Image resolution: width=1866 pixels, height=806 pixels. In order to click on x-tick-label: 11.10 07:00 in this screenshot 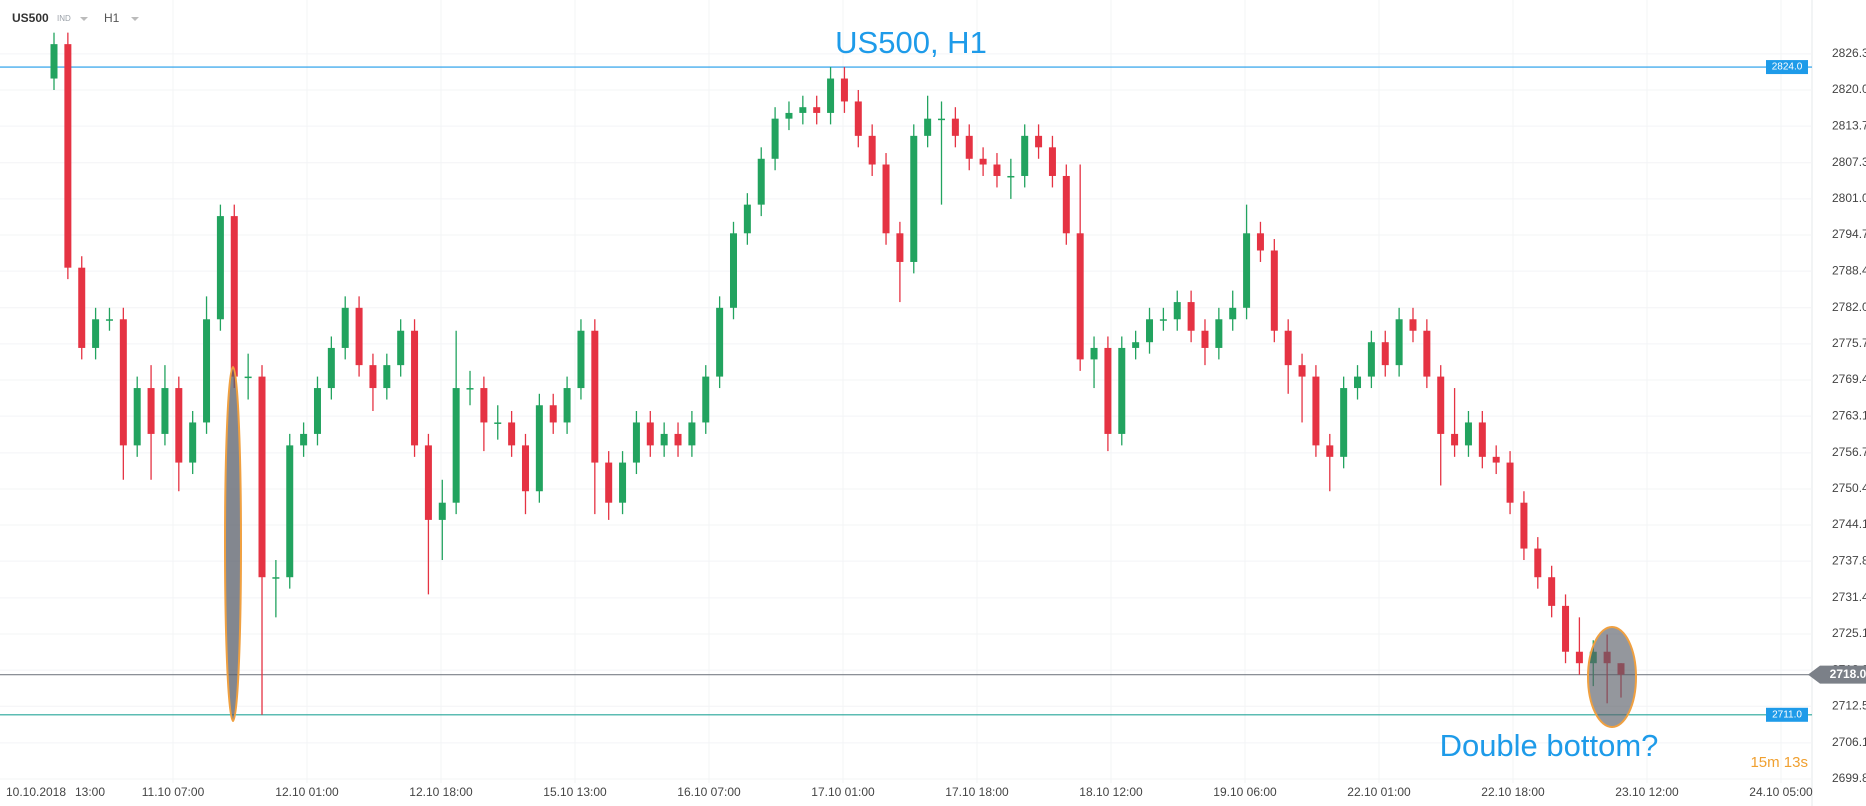, I will do `click(173, 792)`.